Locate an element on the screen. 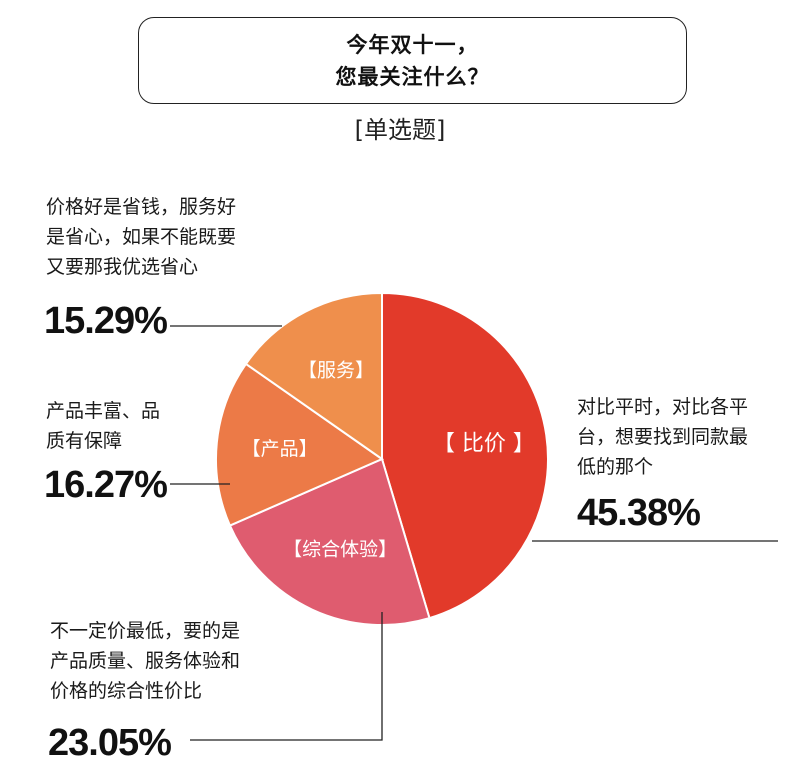  chart-title-line-1: 今年双十一， is located at coordinates (412, 44).